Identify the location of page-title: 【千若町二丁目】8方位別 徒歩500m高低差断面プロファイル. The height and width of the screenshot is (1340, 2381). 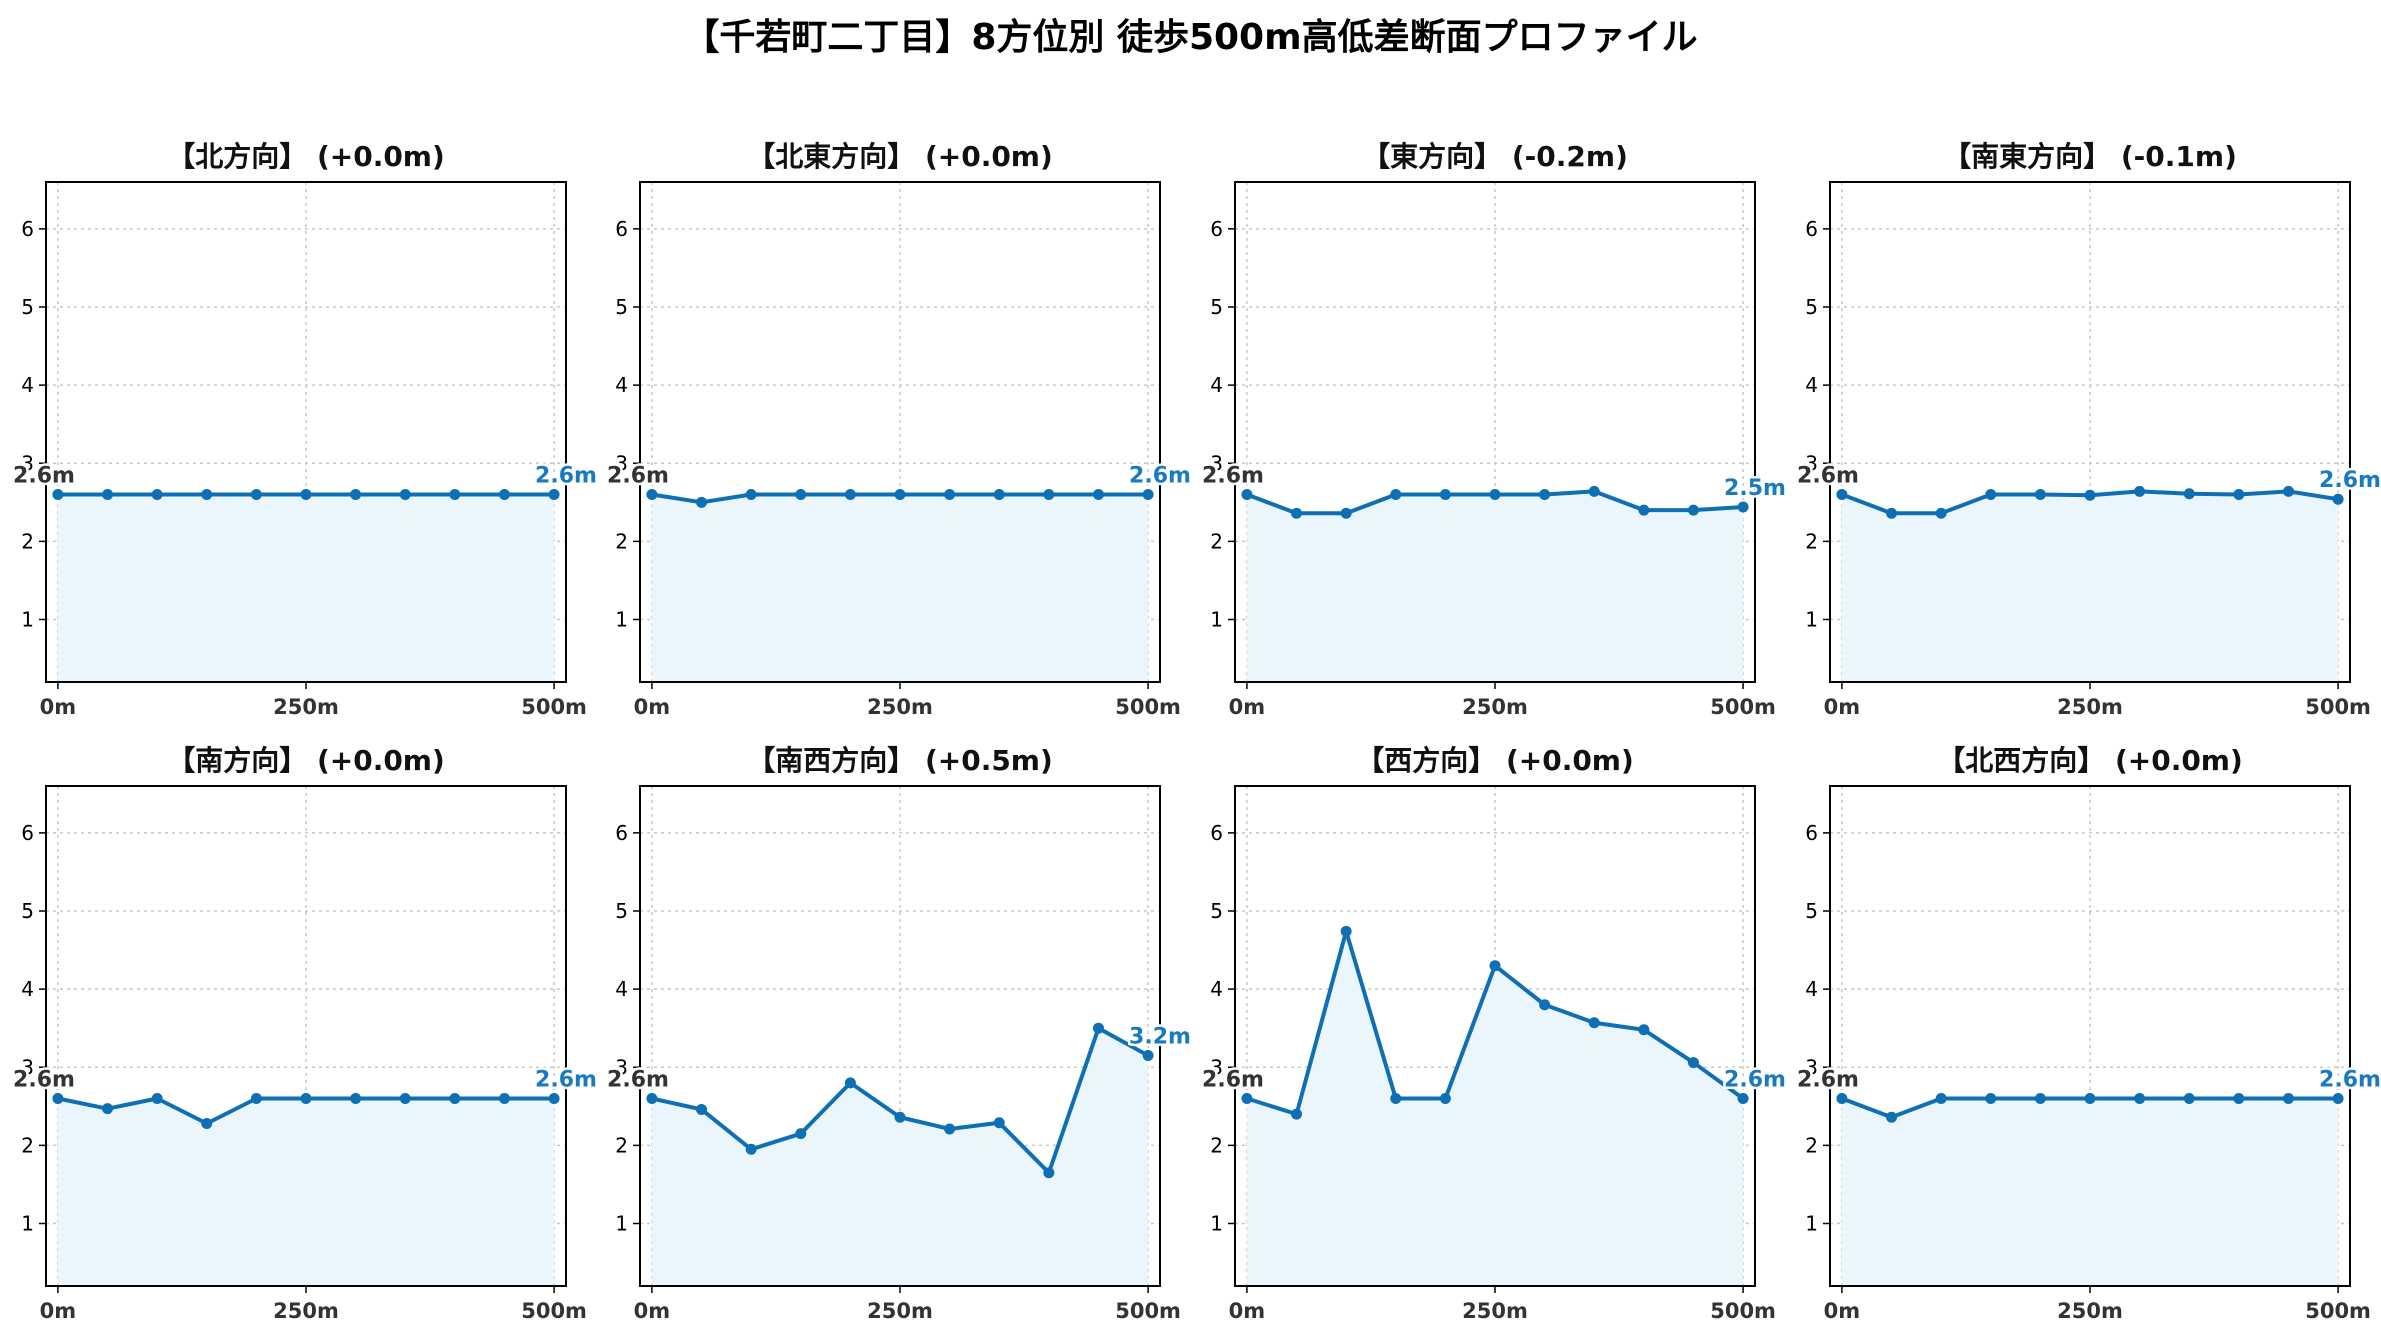
(1190, 37).